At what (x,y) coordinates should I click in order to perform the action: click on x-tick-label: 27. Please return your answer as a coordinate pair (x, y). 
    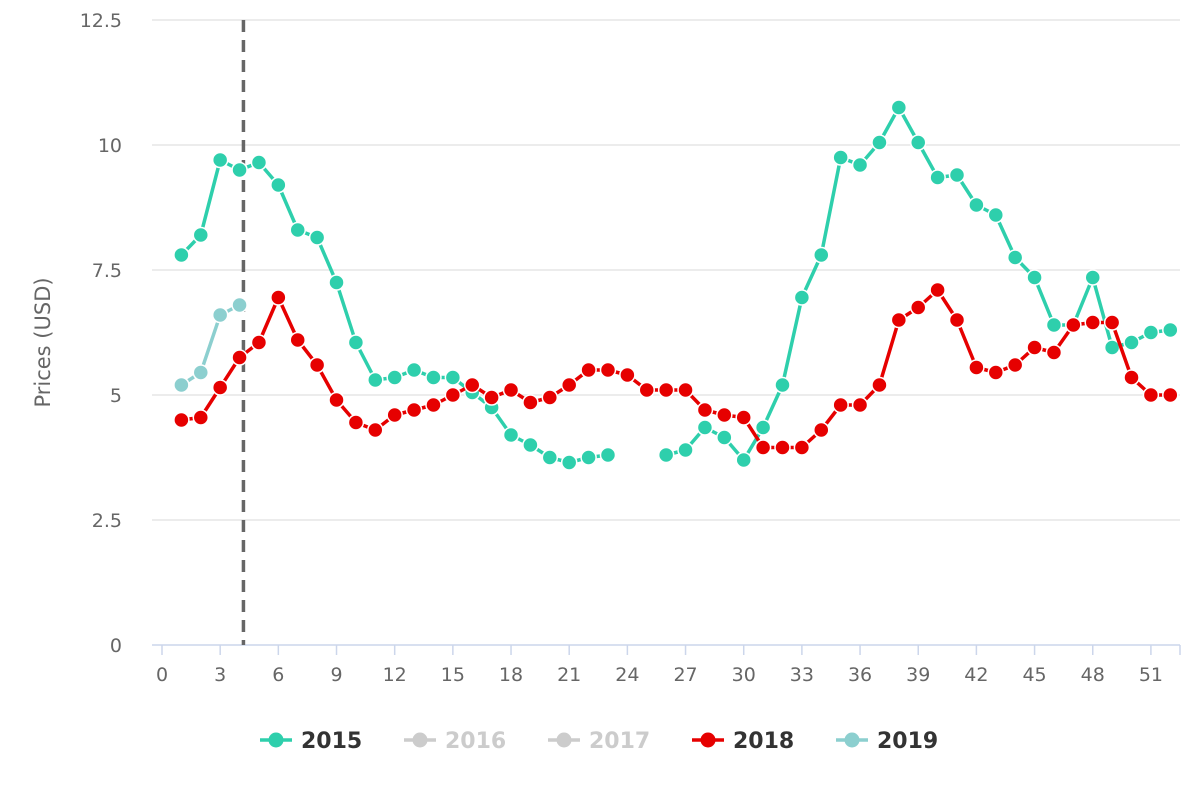
    Looking at the image, I should click on (685, 675).